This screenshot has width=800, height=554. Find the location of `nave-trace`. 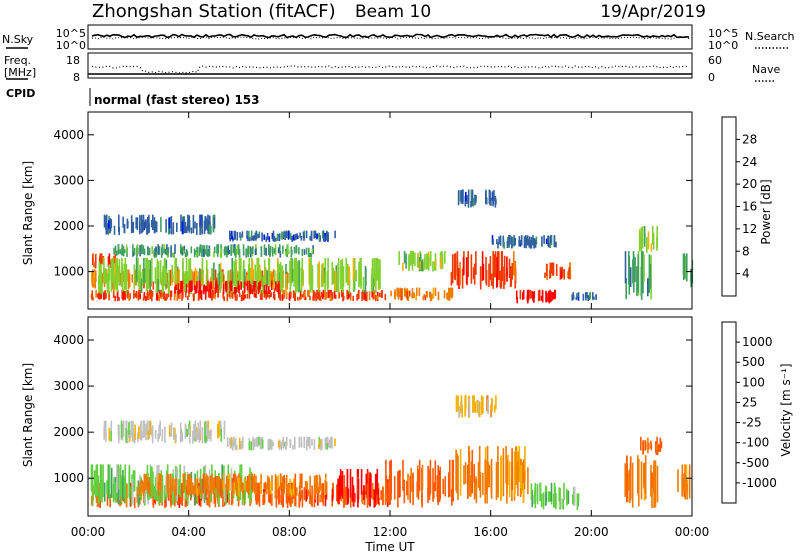

nave-trace is located at coordinates (390, 69).